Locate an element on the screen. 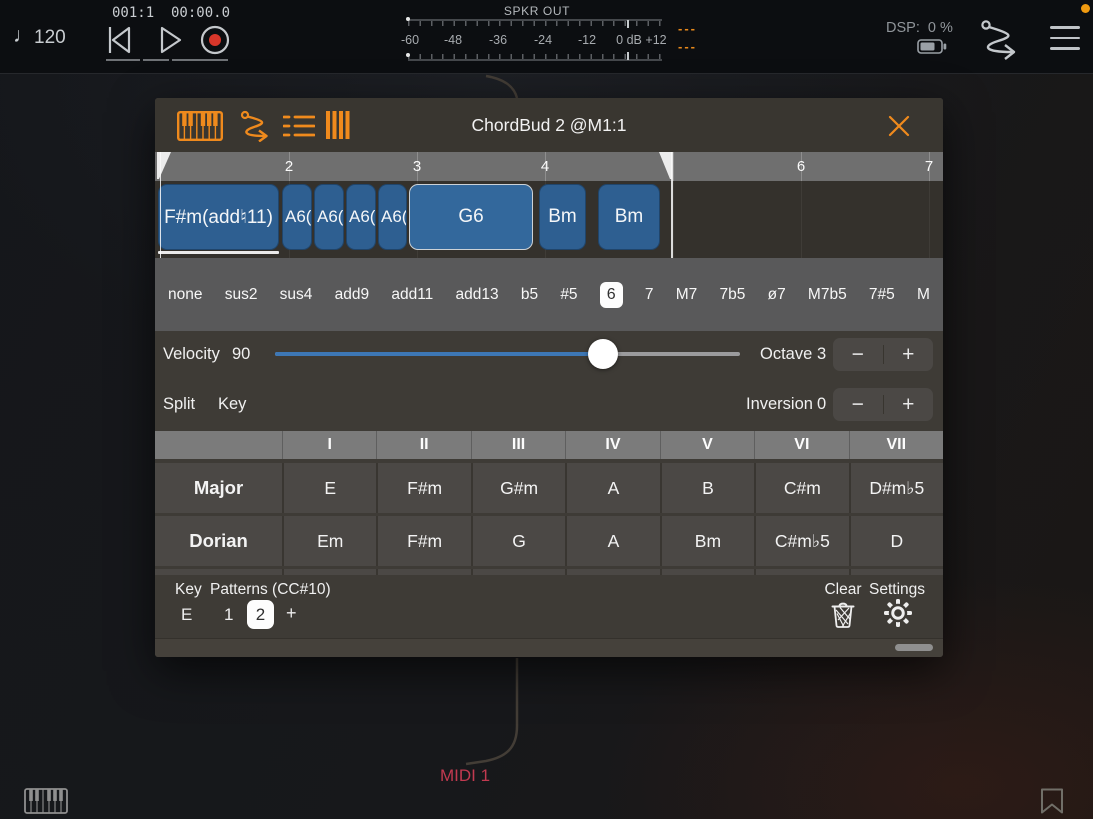  quality-option: M is located at coordinates (923, 294).